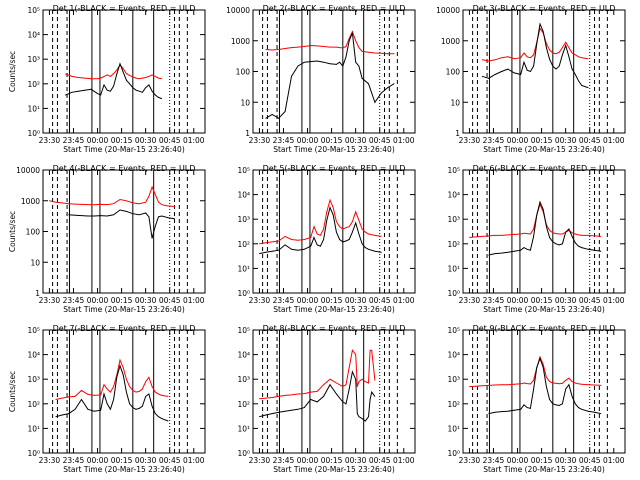 The image size is (640, 480). Describe the element at coordinates (245, 102) in the screenshot. I see `y-tick-label: 10` at that location.